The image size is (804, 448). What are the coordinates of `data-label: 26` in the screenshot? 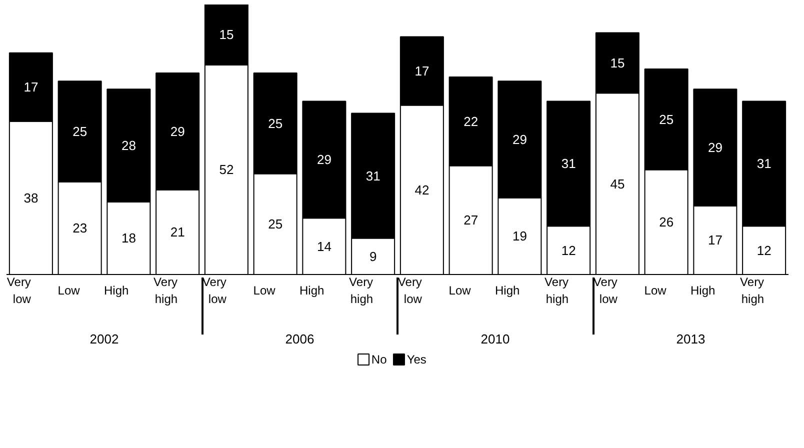 It's located at (666, 222).